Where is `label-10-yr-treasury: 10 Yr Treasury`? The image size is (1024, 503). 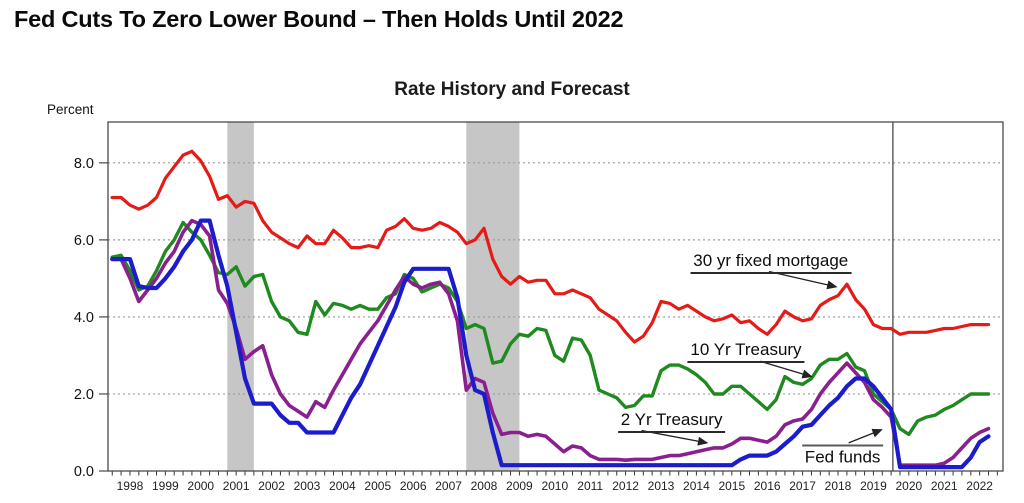 label-10-yr-treasury: 10 Yr Treasury is located at coordinates (746, 352).